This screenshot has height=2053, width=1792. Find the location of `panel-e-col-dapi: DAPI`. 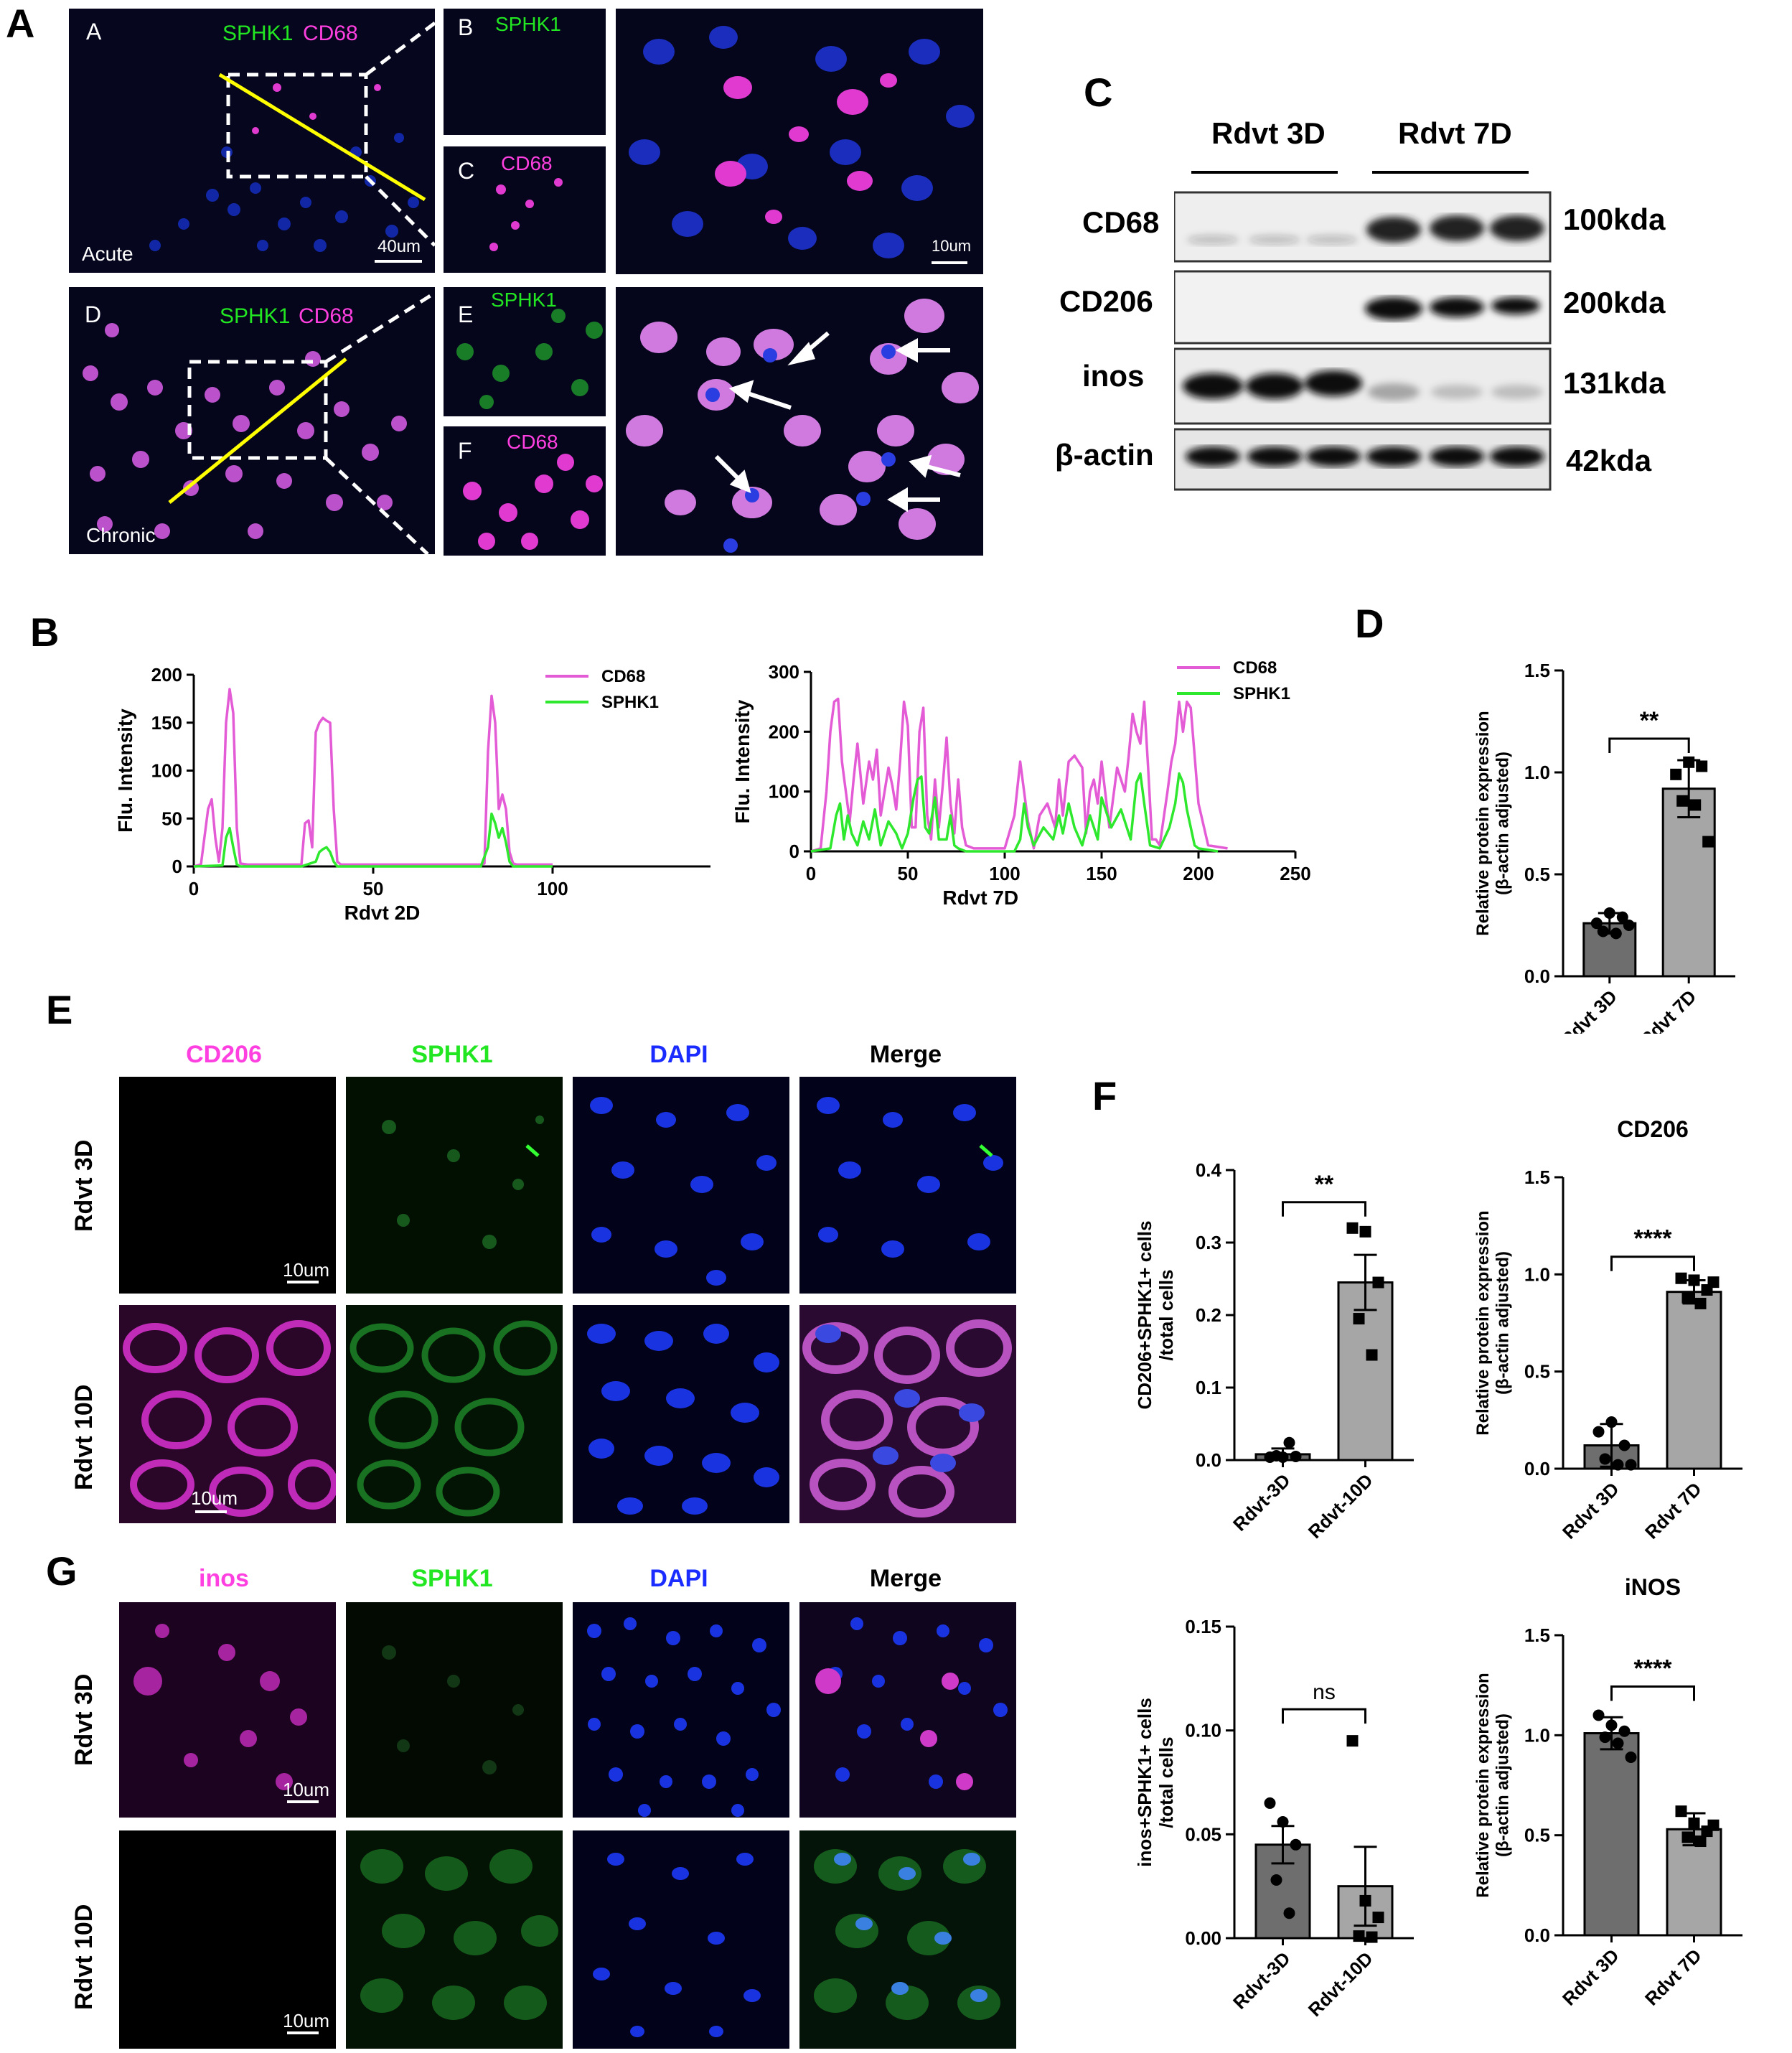

panel-e-col-dapi: DAPI is located at coordinates (678, 1054).